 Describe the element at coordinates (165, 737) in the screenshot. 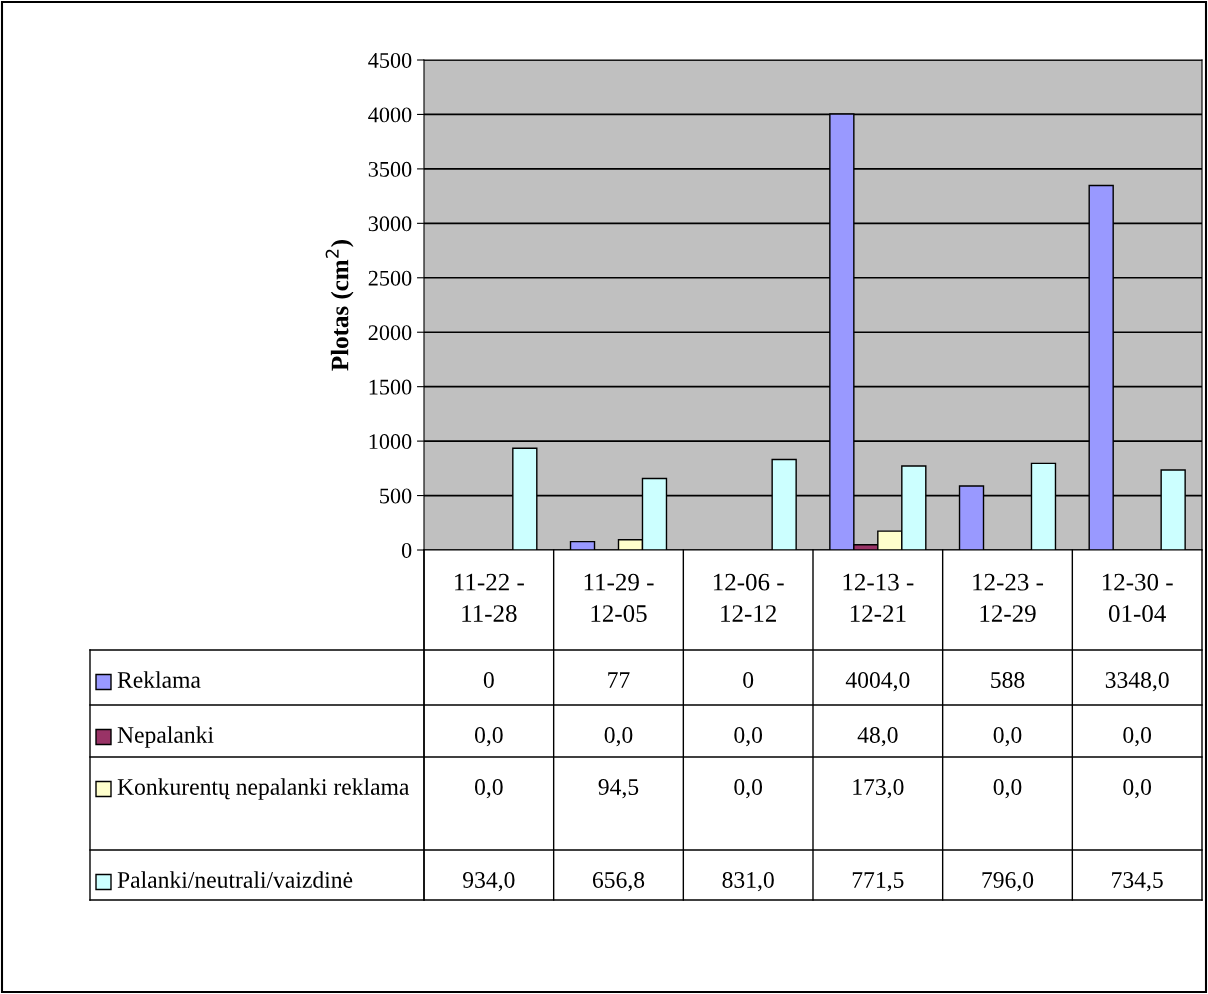

I see `legend-label: Nepalanki` at that location.